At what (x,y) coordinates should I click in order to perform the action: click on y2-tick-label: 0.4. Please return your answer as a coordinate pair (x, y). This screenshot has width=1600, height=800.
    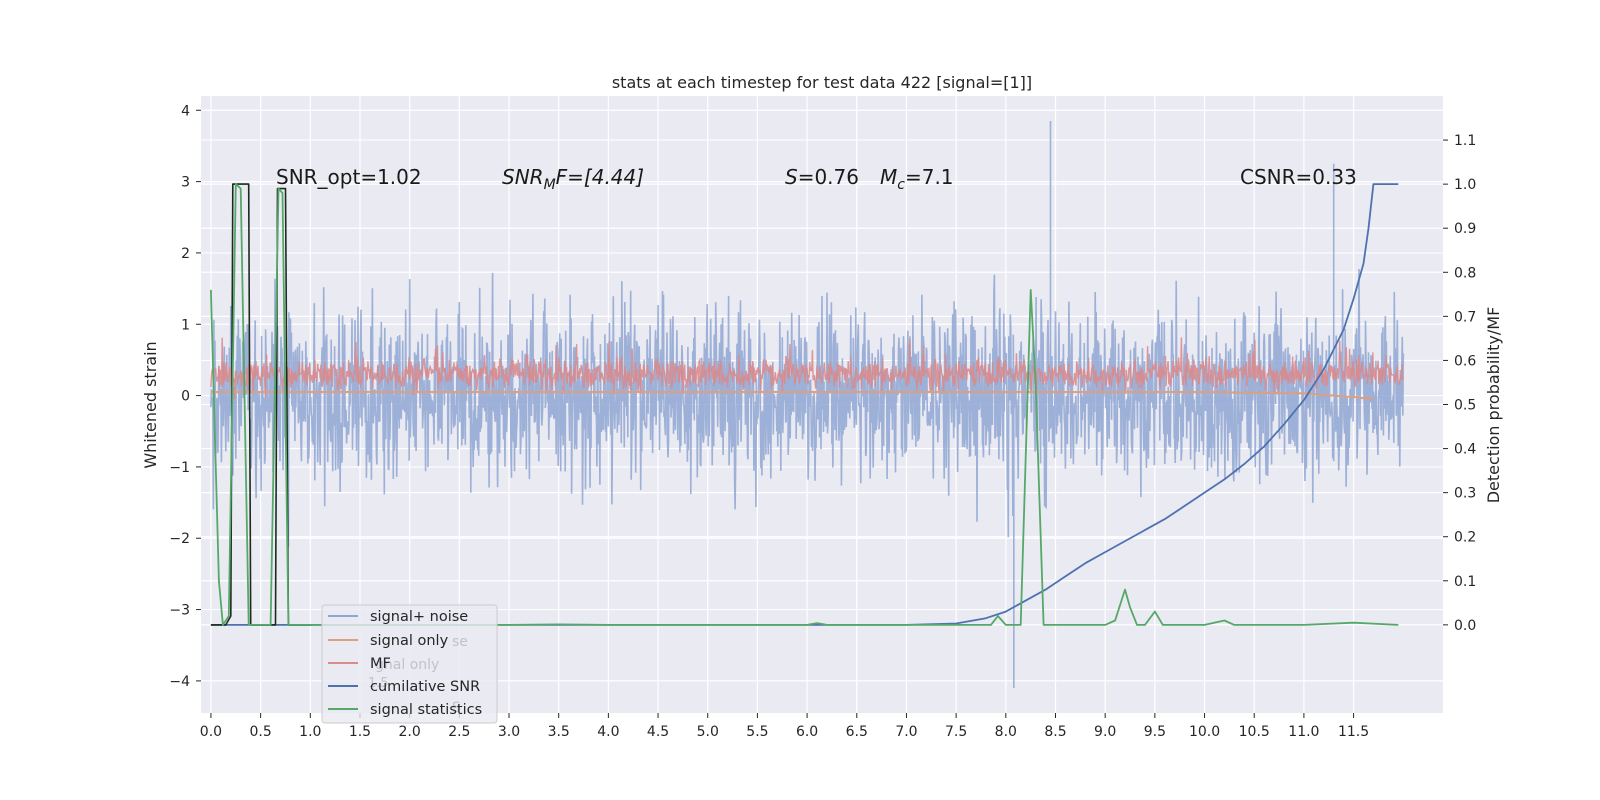
    Looking at the image, I should click on (1465, 450).